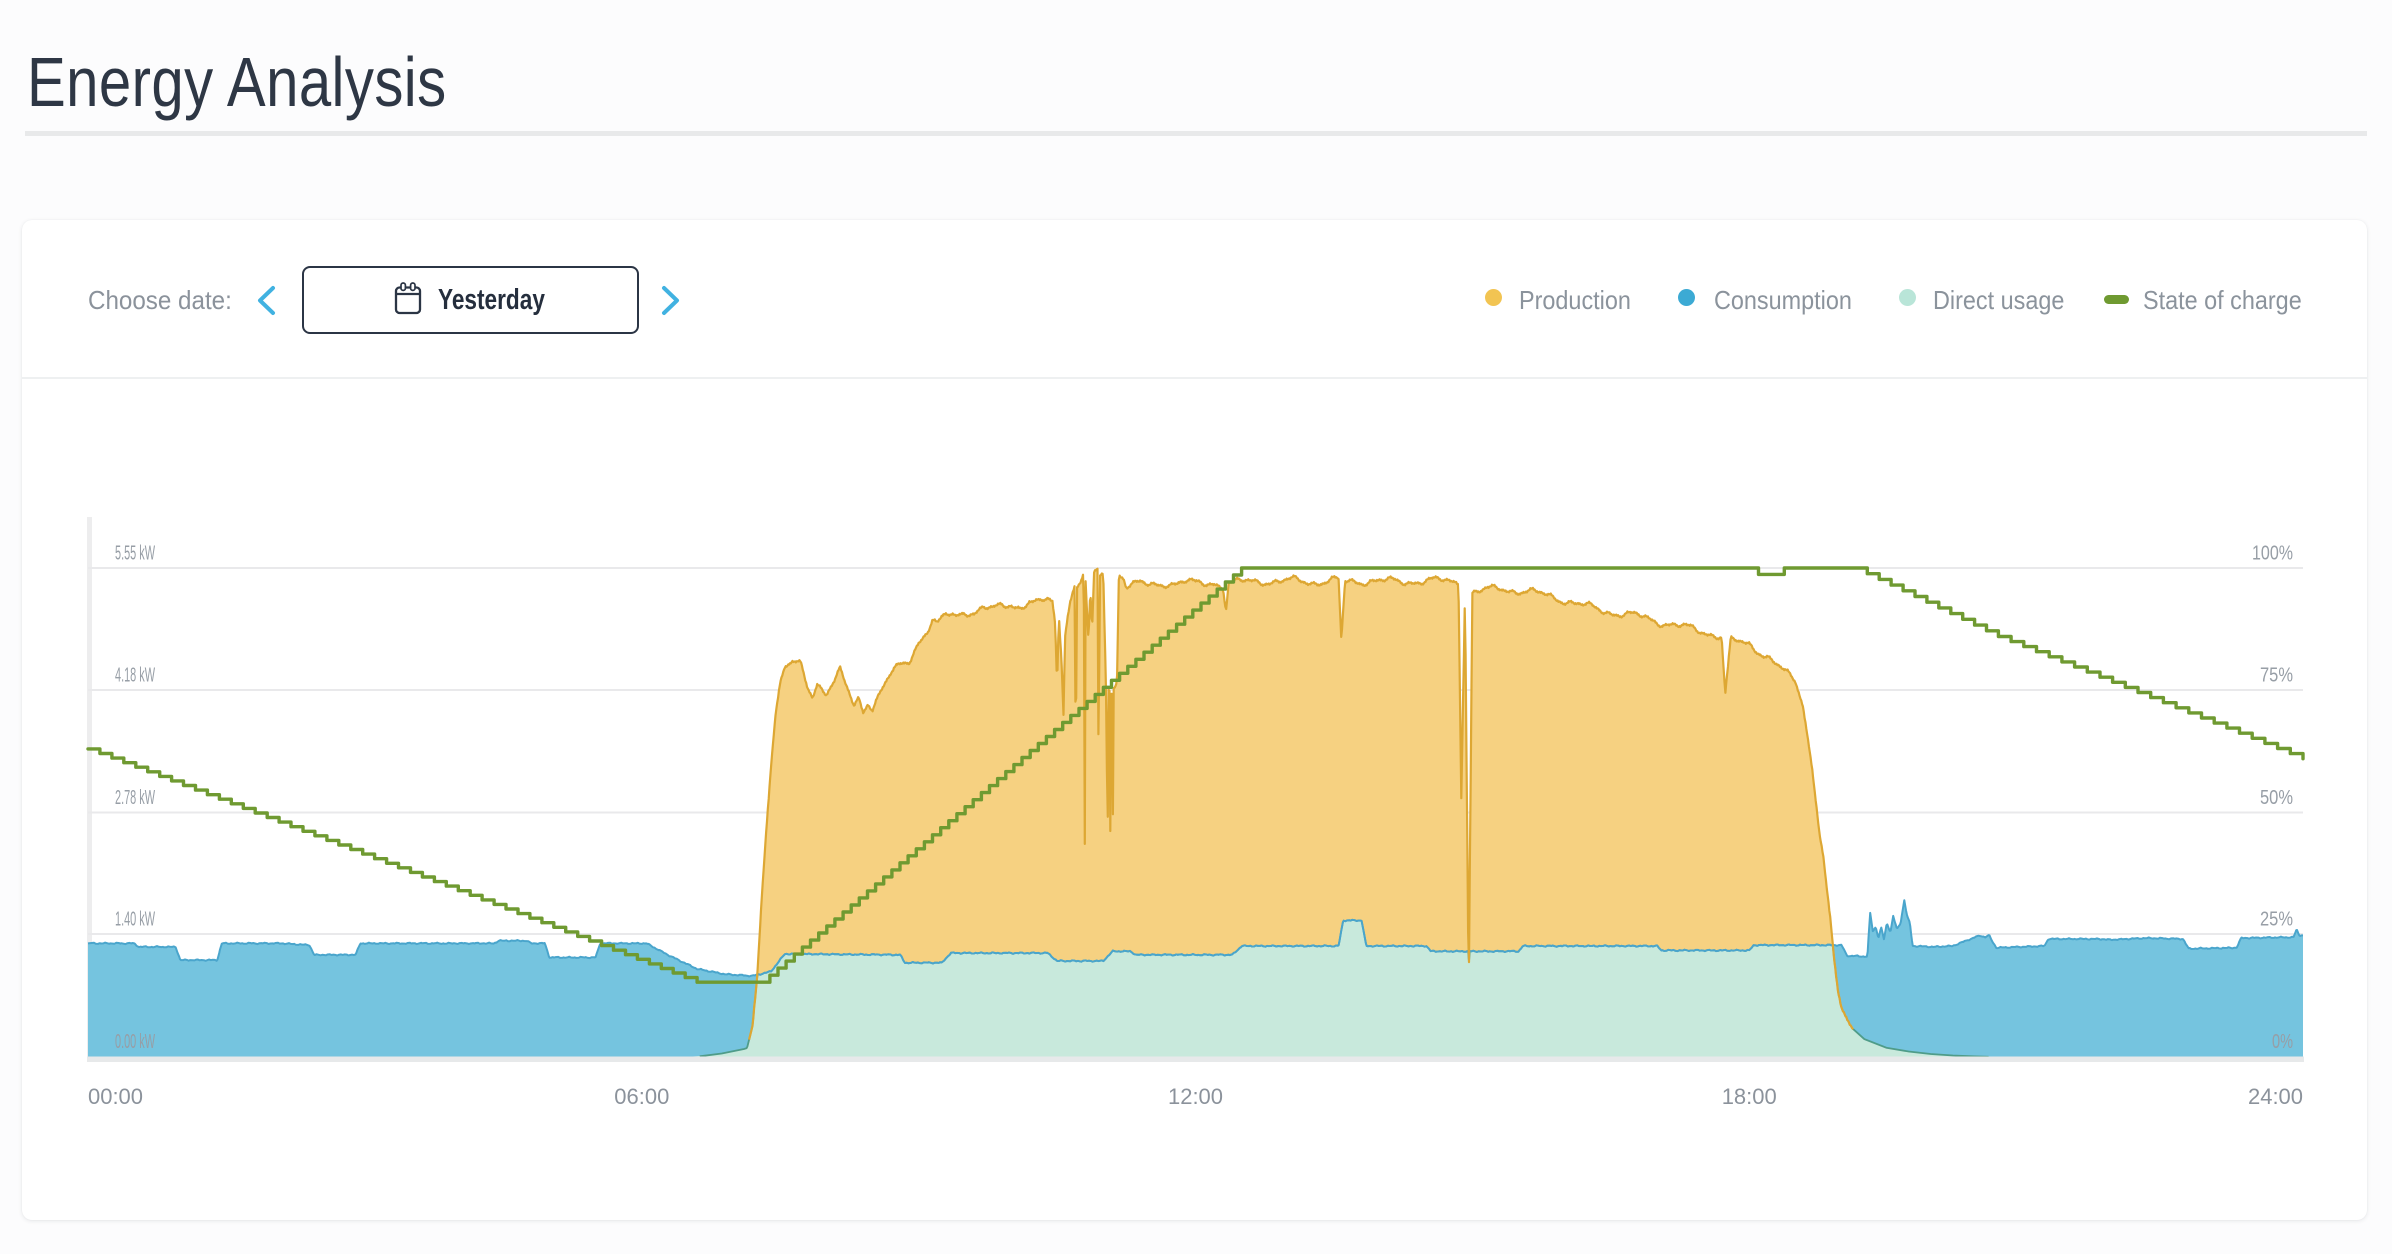  Describe the element at coordinates (2272, 554) in the screenshot. I see `svg-text: 100%` at that location.